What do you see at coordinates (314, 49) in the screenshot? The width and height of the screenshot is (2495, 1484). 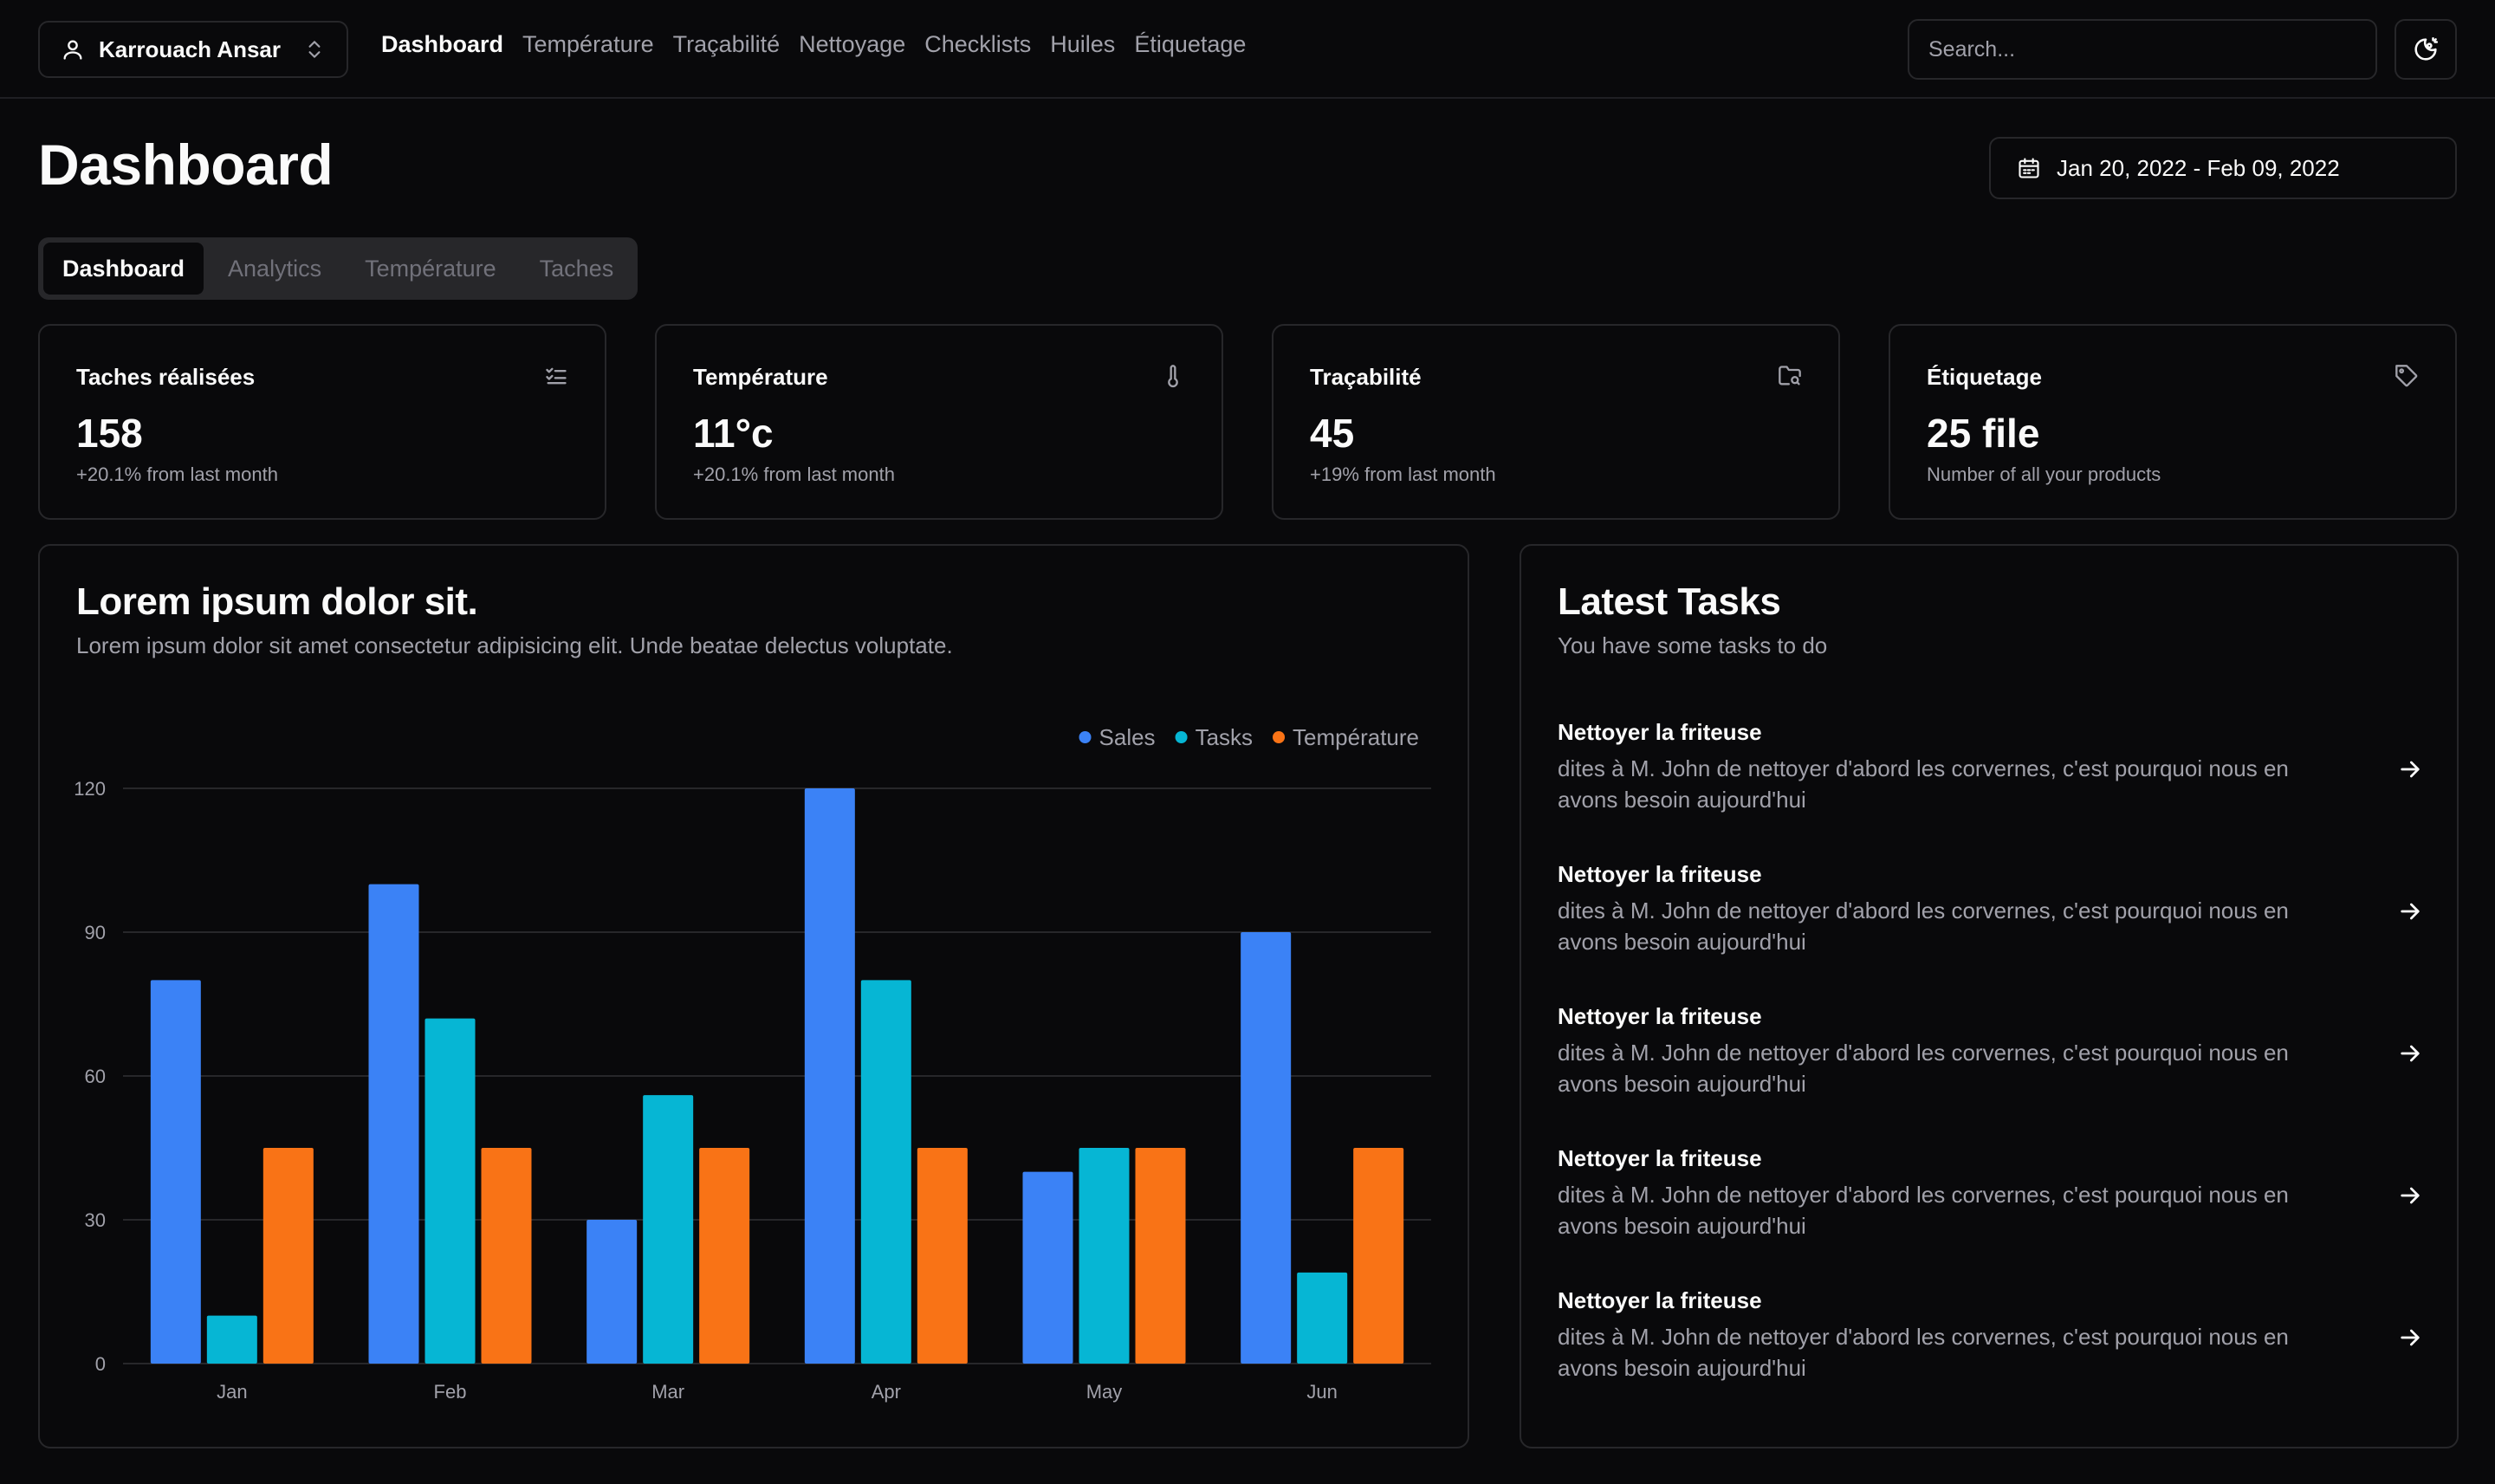 I see `chevrons-up-down-icon` at bounding box center [314, 49].